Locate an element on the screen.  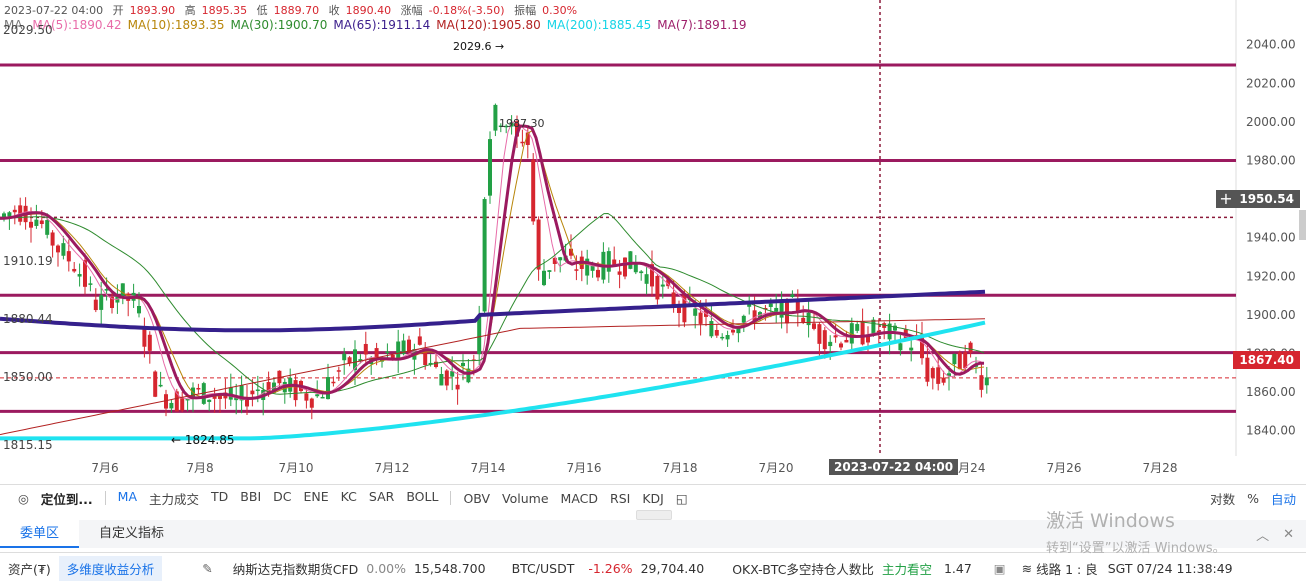
level-label-1815: 1815.15 is located at coordinates (28, 445).